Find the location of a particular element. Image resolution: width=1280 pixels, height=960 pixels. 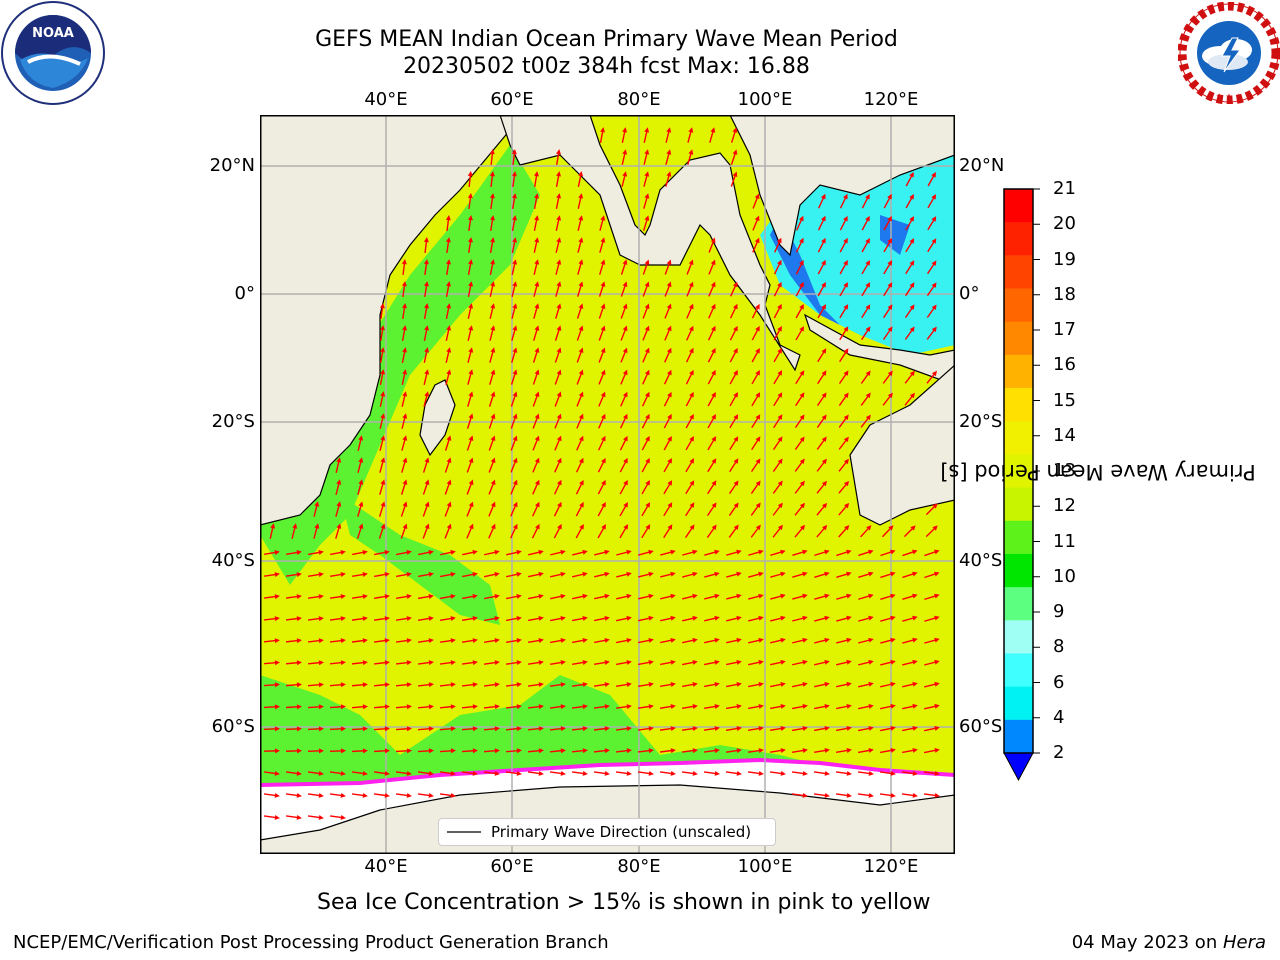

legend-label: Primary Wave Direction (unscaled) is located at coordinates (621, 832).